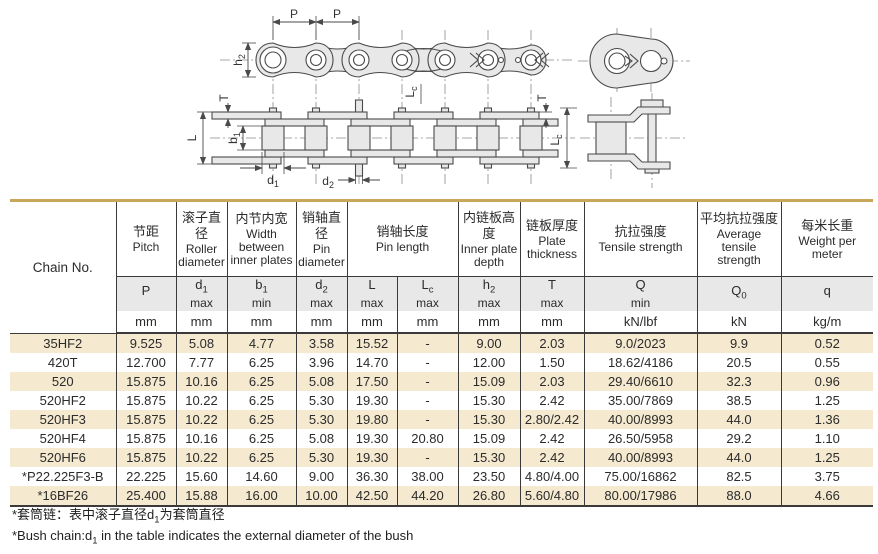 This screenshot has width=878, height=554. Describe the element at coordinates (641, 343) in the screenshot. I see `cell: 9.0/2023` at that location.